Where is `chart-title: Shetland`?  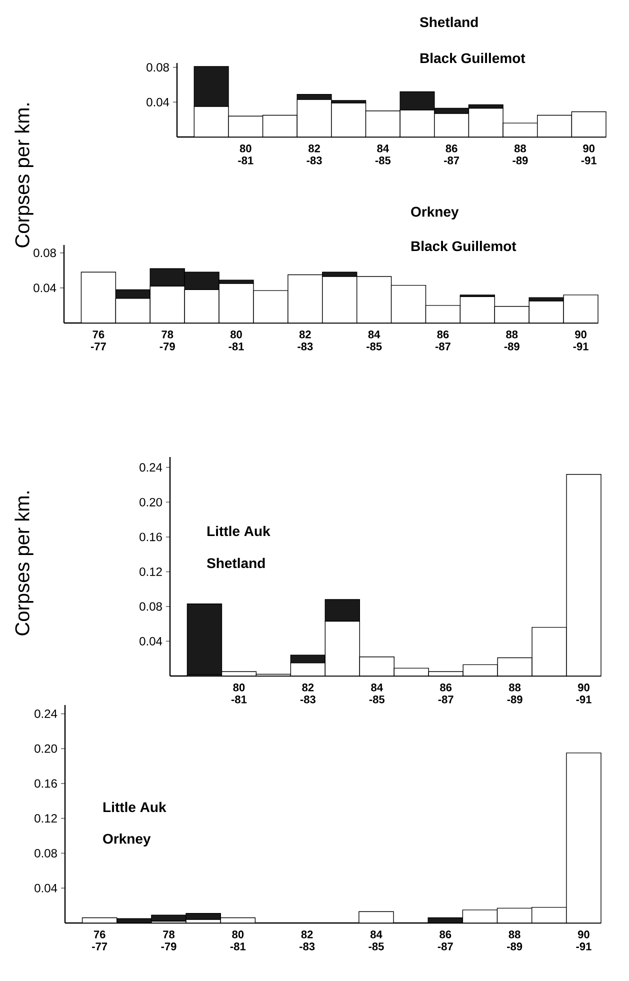
chart-title: Shetland is located at coordinates (449, 22).